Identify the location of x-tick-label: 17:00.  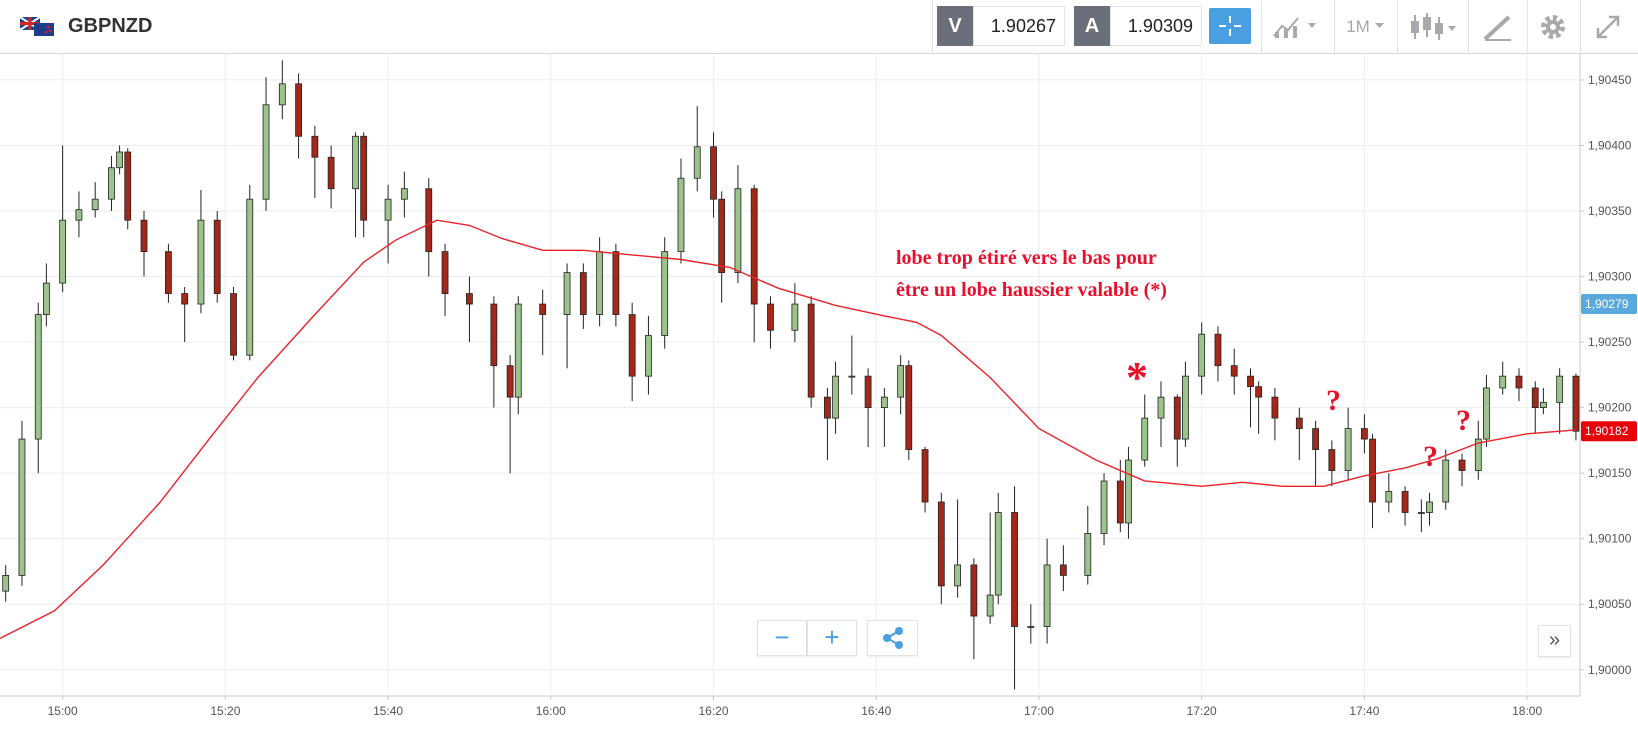
(1039, 711).